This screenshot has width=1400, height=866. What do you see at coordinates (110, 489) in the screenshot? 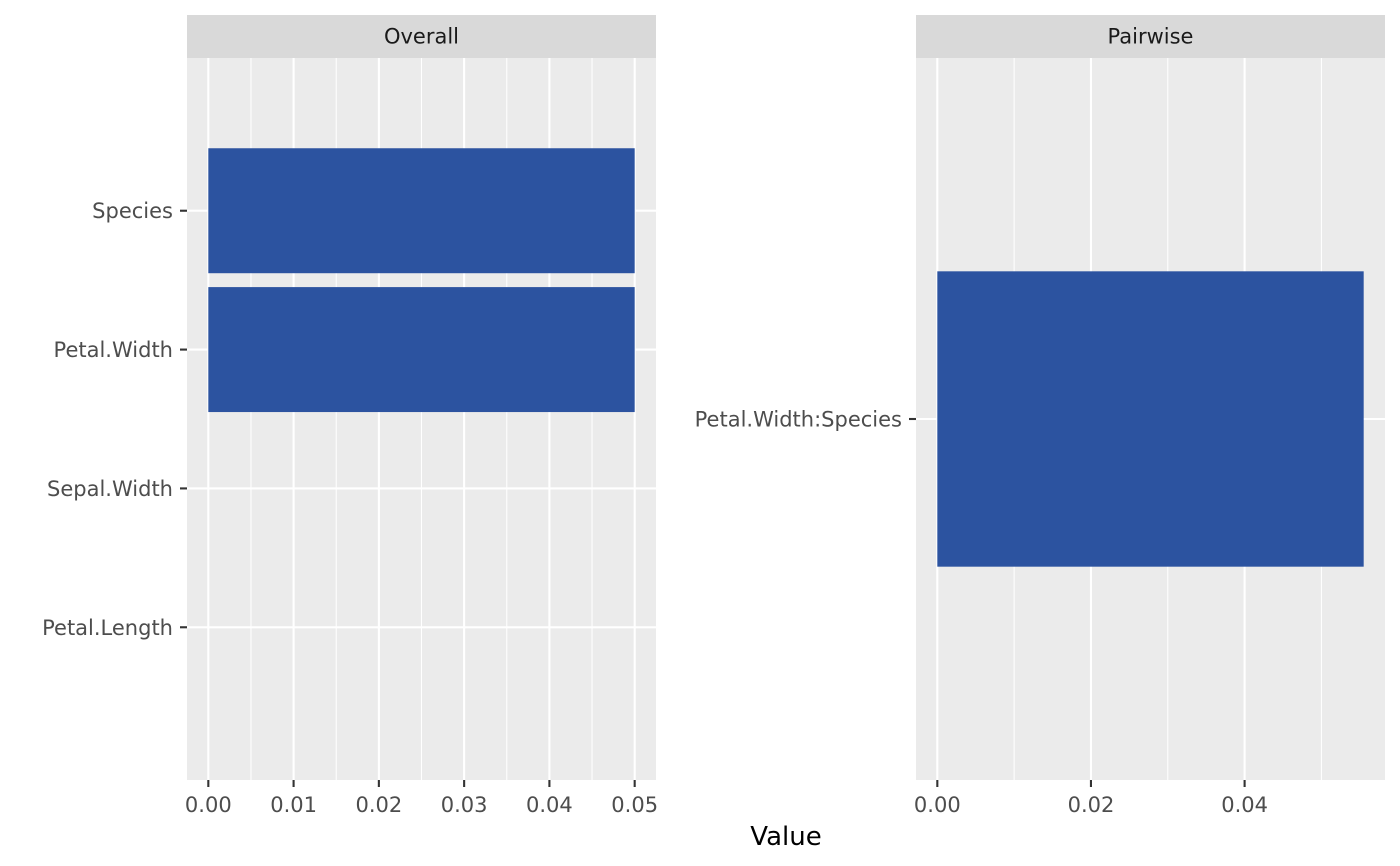
I see `y-tick-label: Sepal.Width` at bounding box center [110, 489].